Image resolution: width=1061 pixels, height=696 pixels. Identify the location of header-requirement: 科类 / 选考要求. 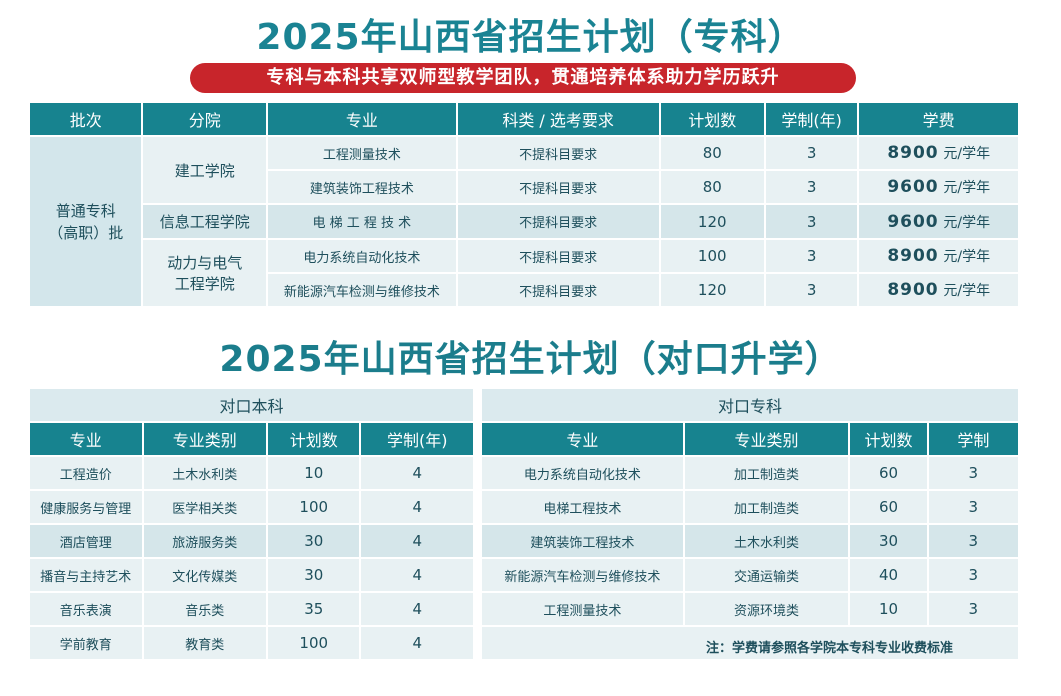
(558, 119).